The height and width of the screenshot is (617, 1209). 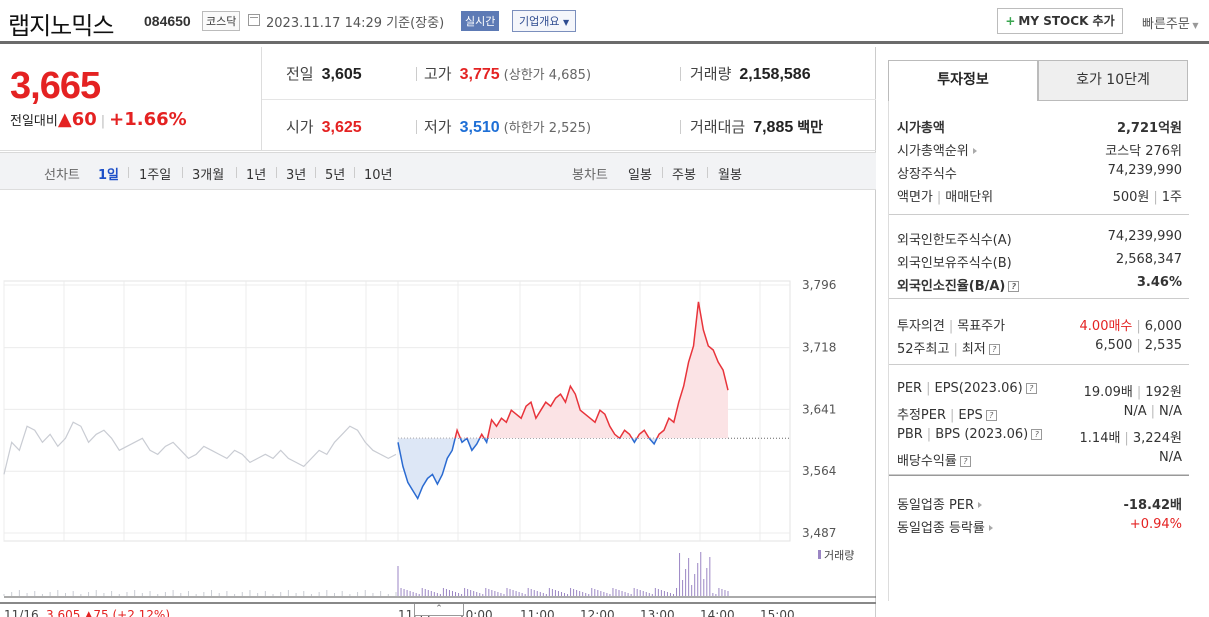 What do you see at coordinates (730, 175) in the screenshot?
I see `tab-monthly: 월봉` at bounding box center [730, 175].